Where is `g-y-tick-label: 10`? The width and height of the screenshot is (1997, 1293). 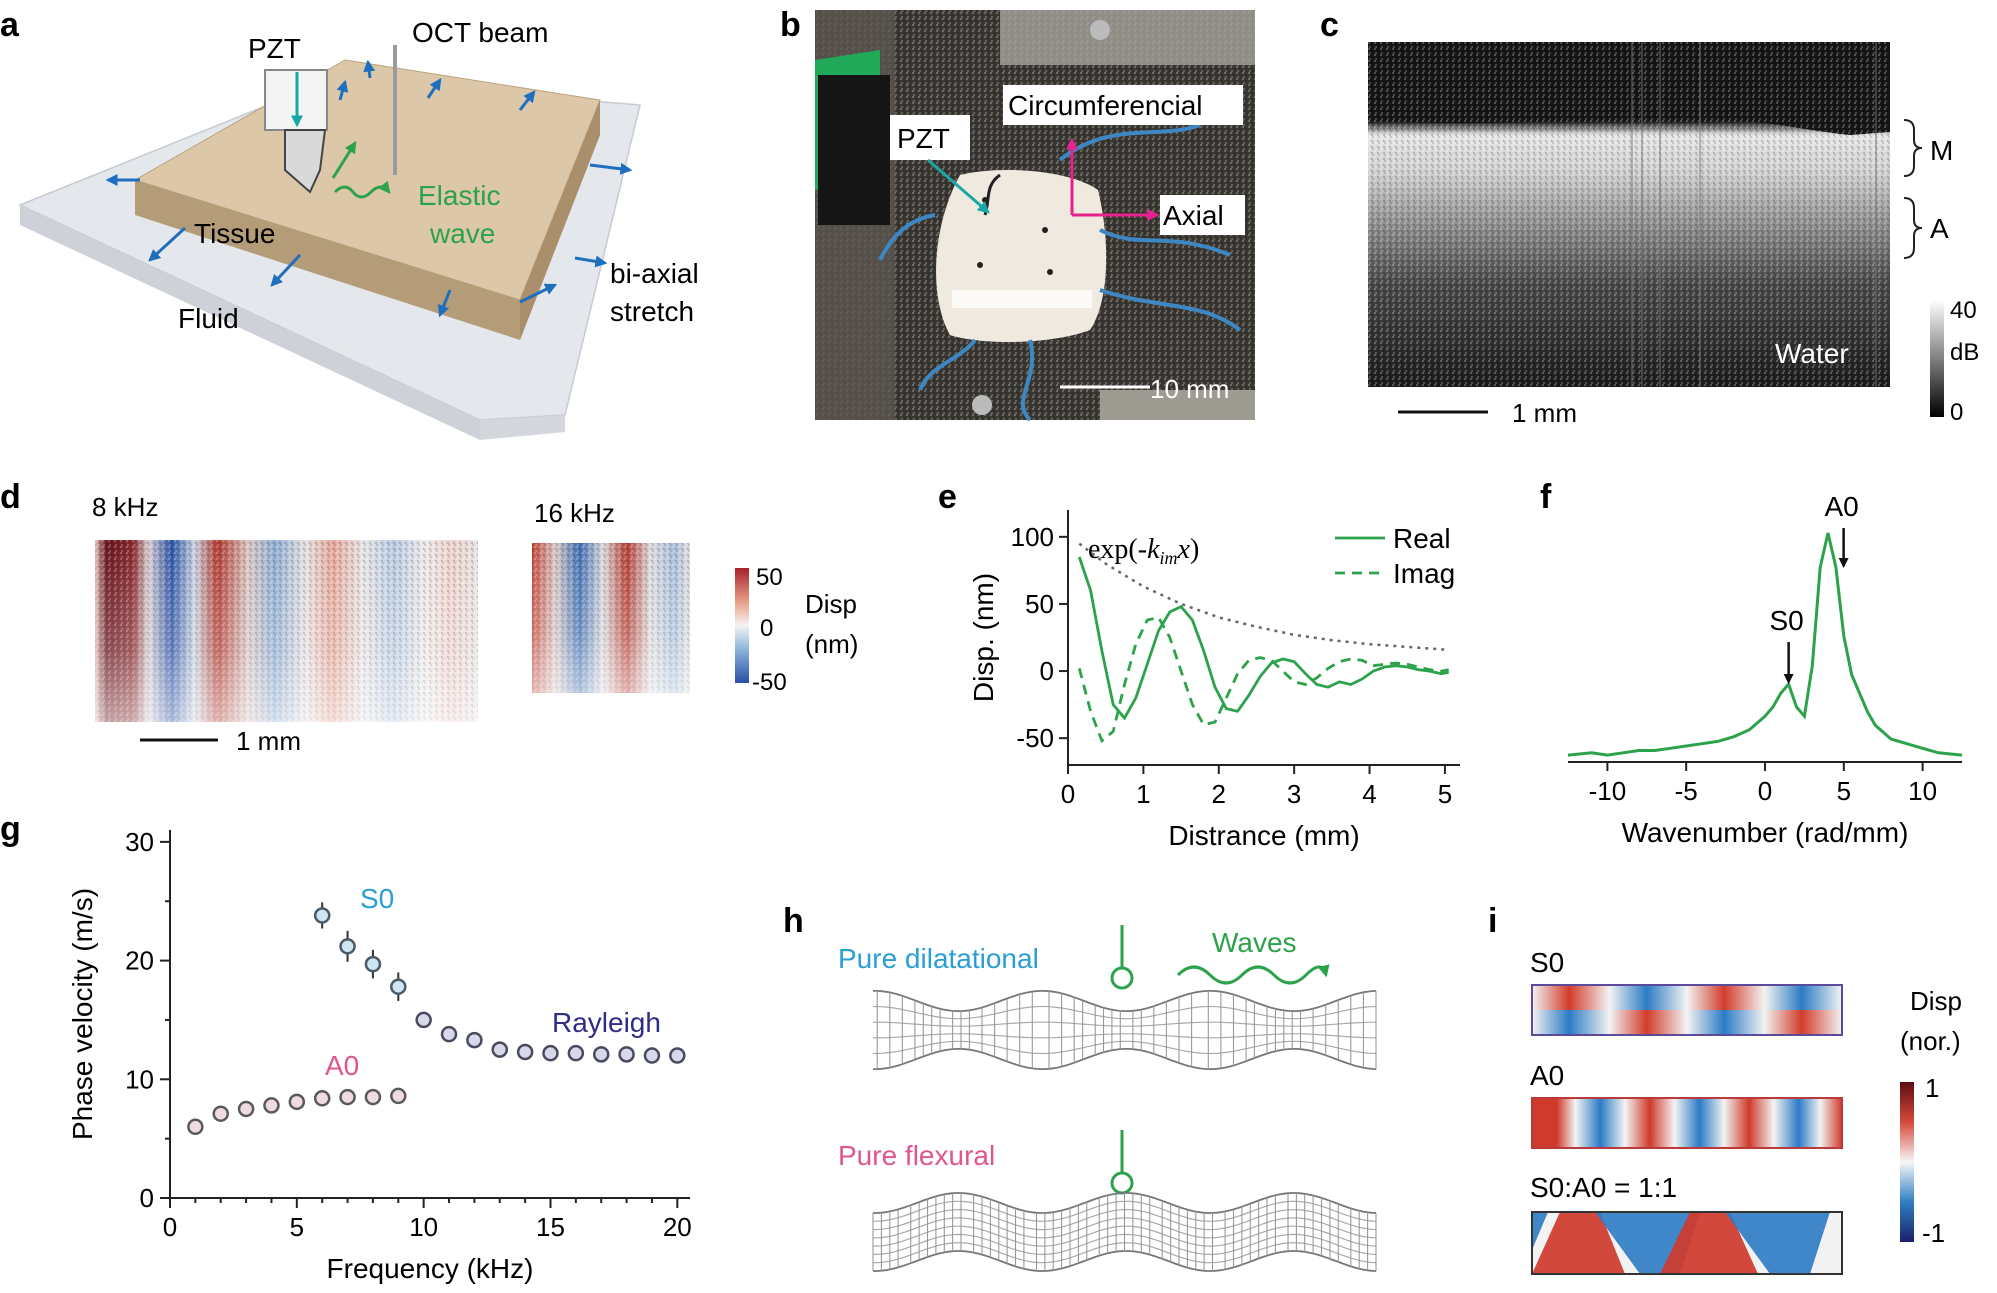
g-y-tick-label: 10 is located at coordinates (139, 1079).